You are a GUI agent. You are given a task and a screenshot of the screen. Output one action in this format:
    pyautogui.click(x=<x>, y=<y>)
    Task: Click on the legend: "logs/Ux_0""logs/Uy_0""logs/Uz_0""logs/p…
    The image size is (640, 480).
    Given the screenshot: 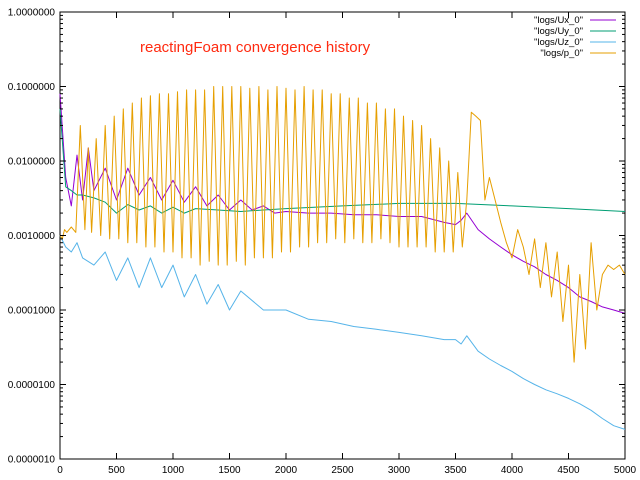 What is the action you would take?
    pyautogui.click(x=575, y=37)
    